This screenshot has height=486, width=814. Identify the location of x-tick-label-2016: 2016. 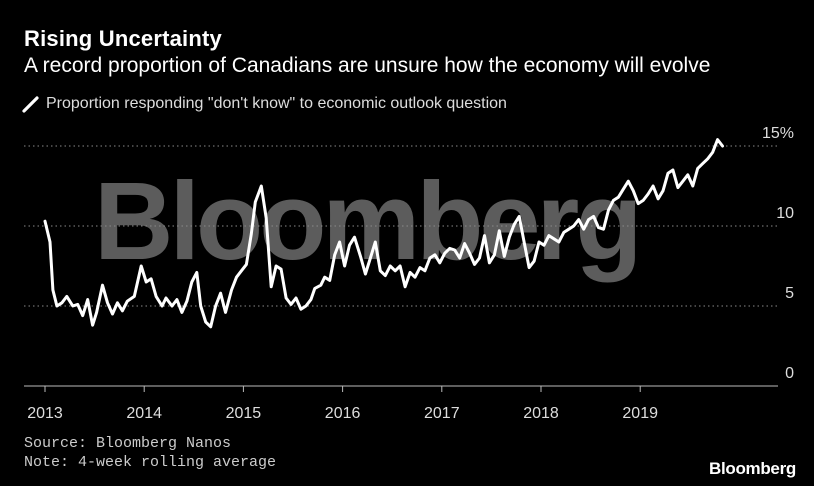
(343, 413).